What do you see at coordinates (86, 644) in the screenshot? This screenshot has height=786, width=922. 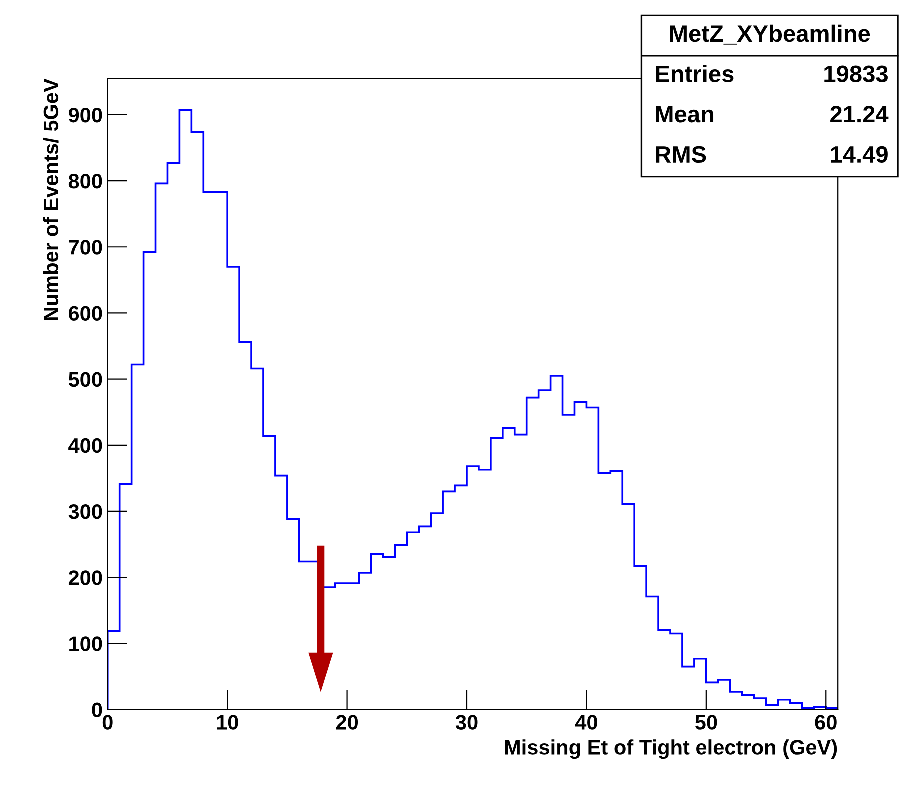 I see `y-tick-label: 100` at bounding box center [86, 644].